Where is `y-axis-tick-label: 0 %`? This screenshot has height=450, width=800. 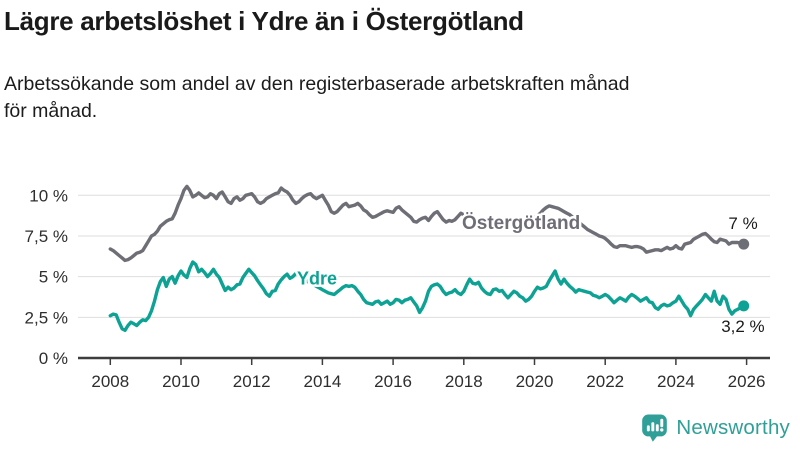 y-axis-tick-label: 0 % is located at coordinates (53, 358).